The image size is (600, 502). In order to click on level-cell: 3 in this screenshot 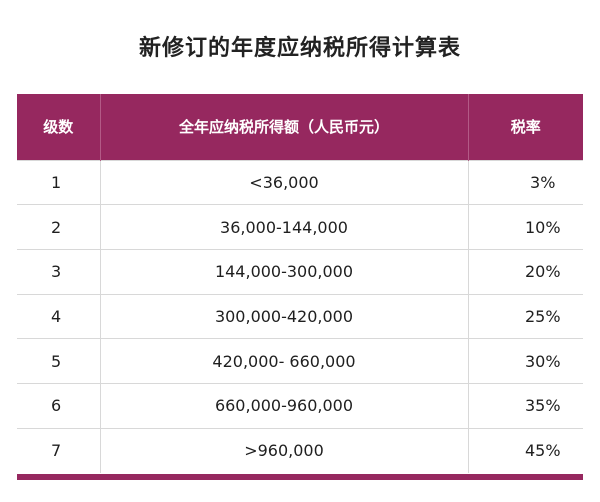, I will do `click(58, 271)`.